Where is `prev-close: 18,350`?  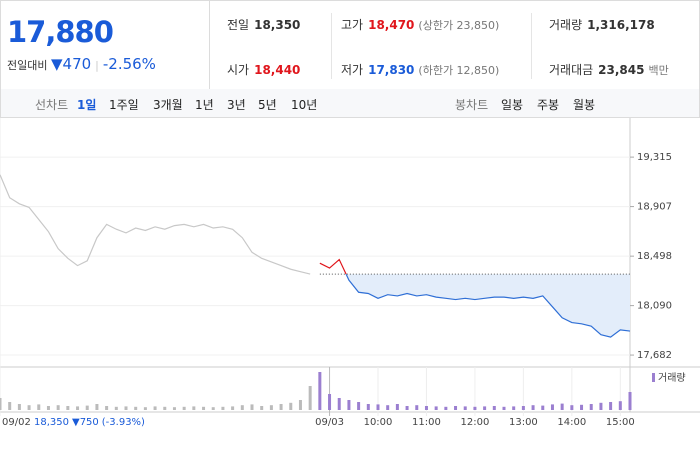 prev-close: 18,350 is located at coordinates (51, 422).